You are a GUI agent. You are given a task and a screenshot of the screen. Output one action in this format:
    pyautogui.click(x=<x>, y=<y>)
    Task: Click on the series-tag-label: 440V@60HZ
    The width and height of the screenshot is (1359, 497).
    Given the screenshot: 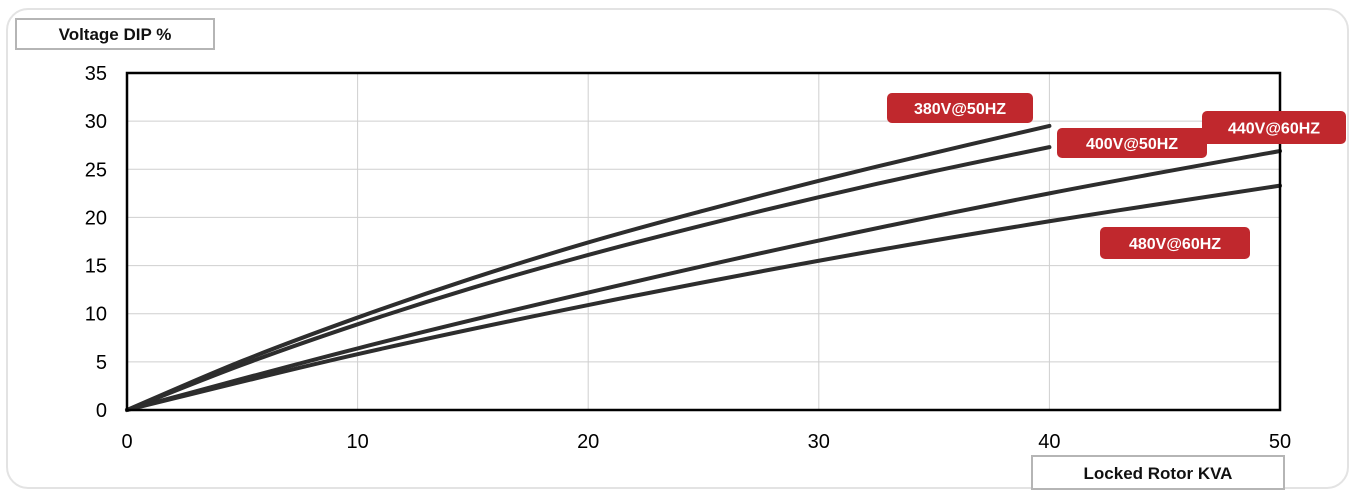 What is the action you would take?
    pyautogui.click(x=1274, y=129)
    